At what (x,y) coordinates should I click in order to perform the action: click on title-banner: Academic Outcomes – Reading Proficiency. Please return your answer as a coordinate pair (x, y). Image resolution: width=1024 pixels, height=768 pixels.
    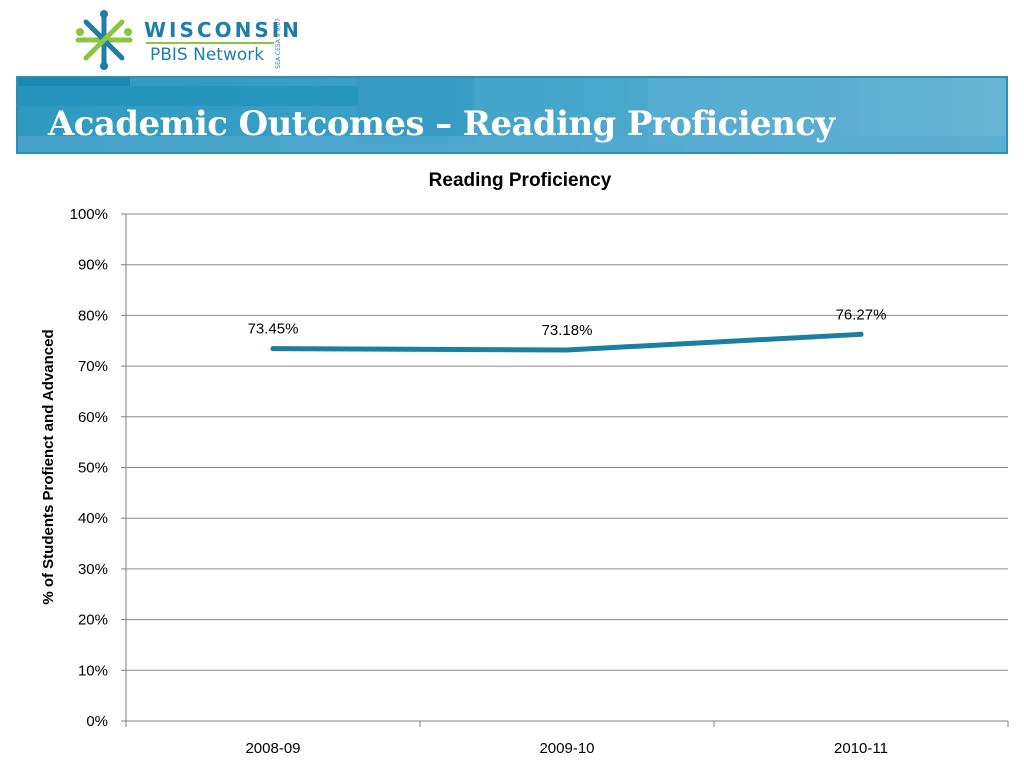
    Looking at the image, I should click on (512, 115).